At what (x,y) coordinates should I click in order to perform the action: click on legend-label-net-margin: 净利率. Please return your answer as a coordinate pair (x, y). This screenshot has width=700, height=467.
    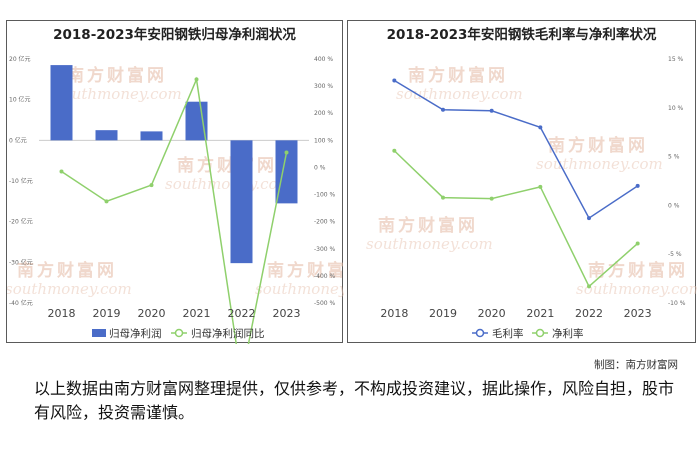
    Looking at the image, I should click on (568, 333).